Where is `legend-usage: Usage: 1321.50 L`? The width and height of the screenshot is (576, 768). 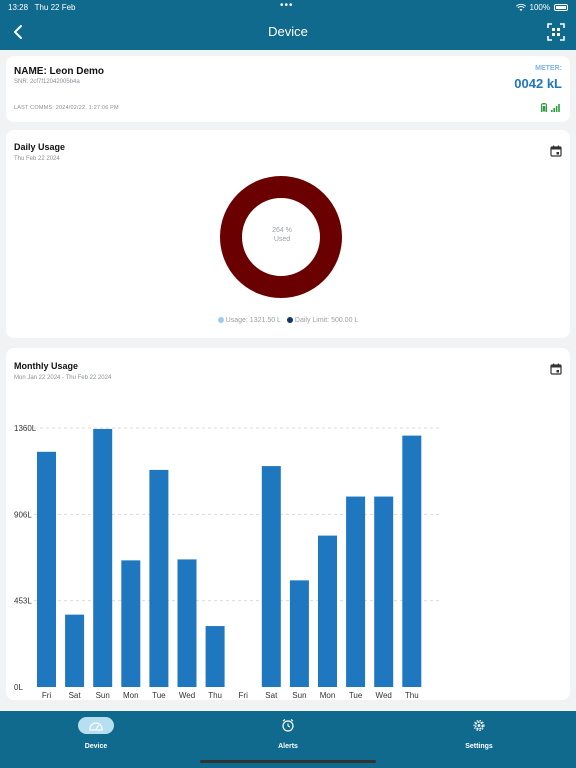 legend-usage: Usage: 1321.50 L is located at coordinates (249, 320).